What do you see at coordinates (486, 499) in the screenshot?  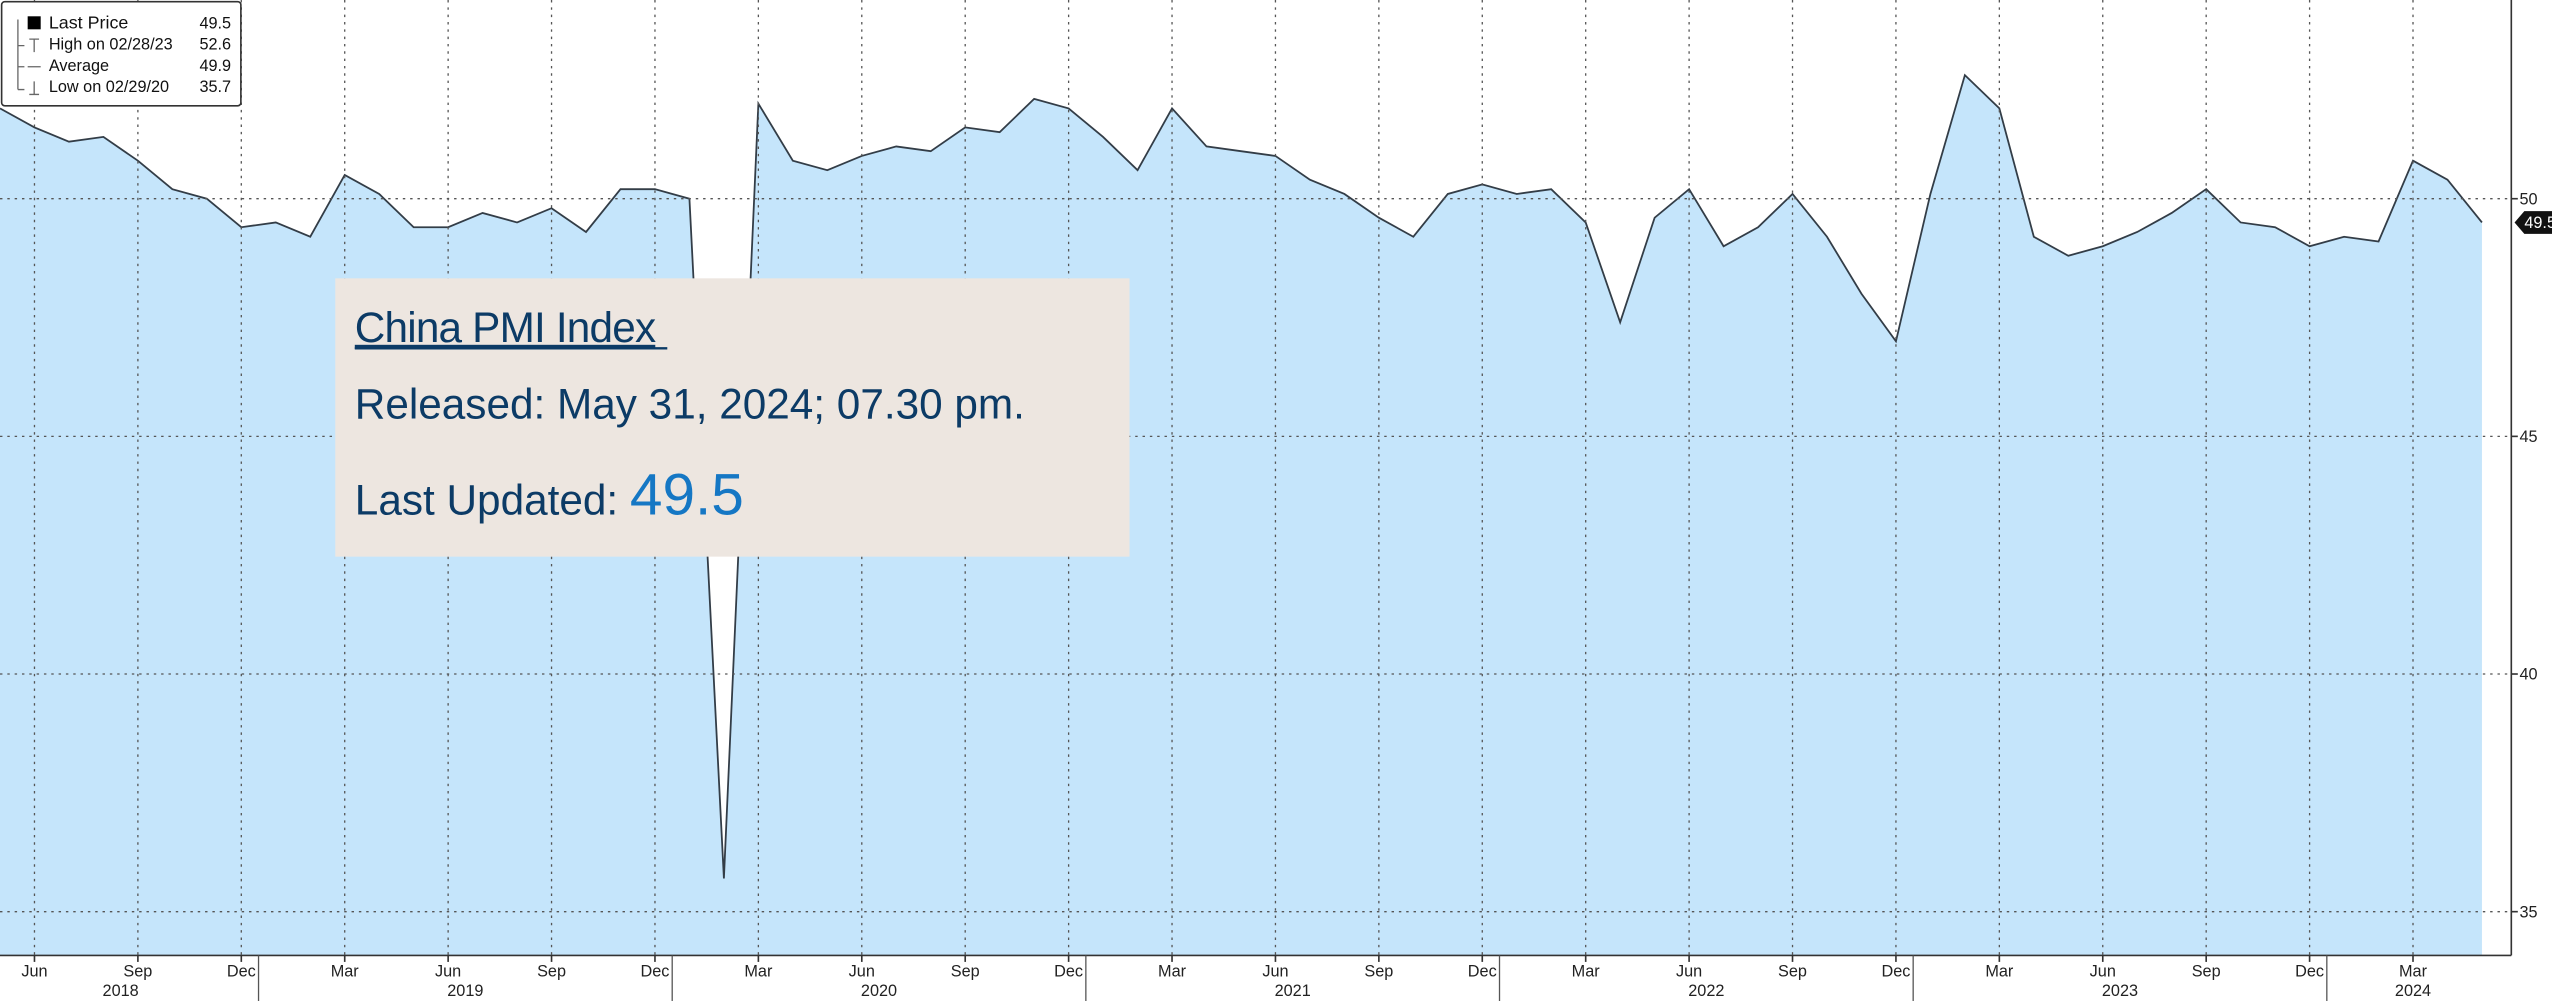 I see `info-updated-label: Last Updated:` at bounding box center [486, 499].